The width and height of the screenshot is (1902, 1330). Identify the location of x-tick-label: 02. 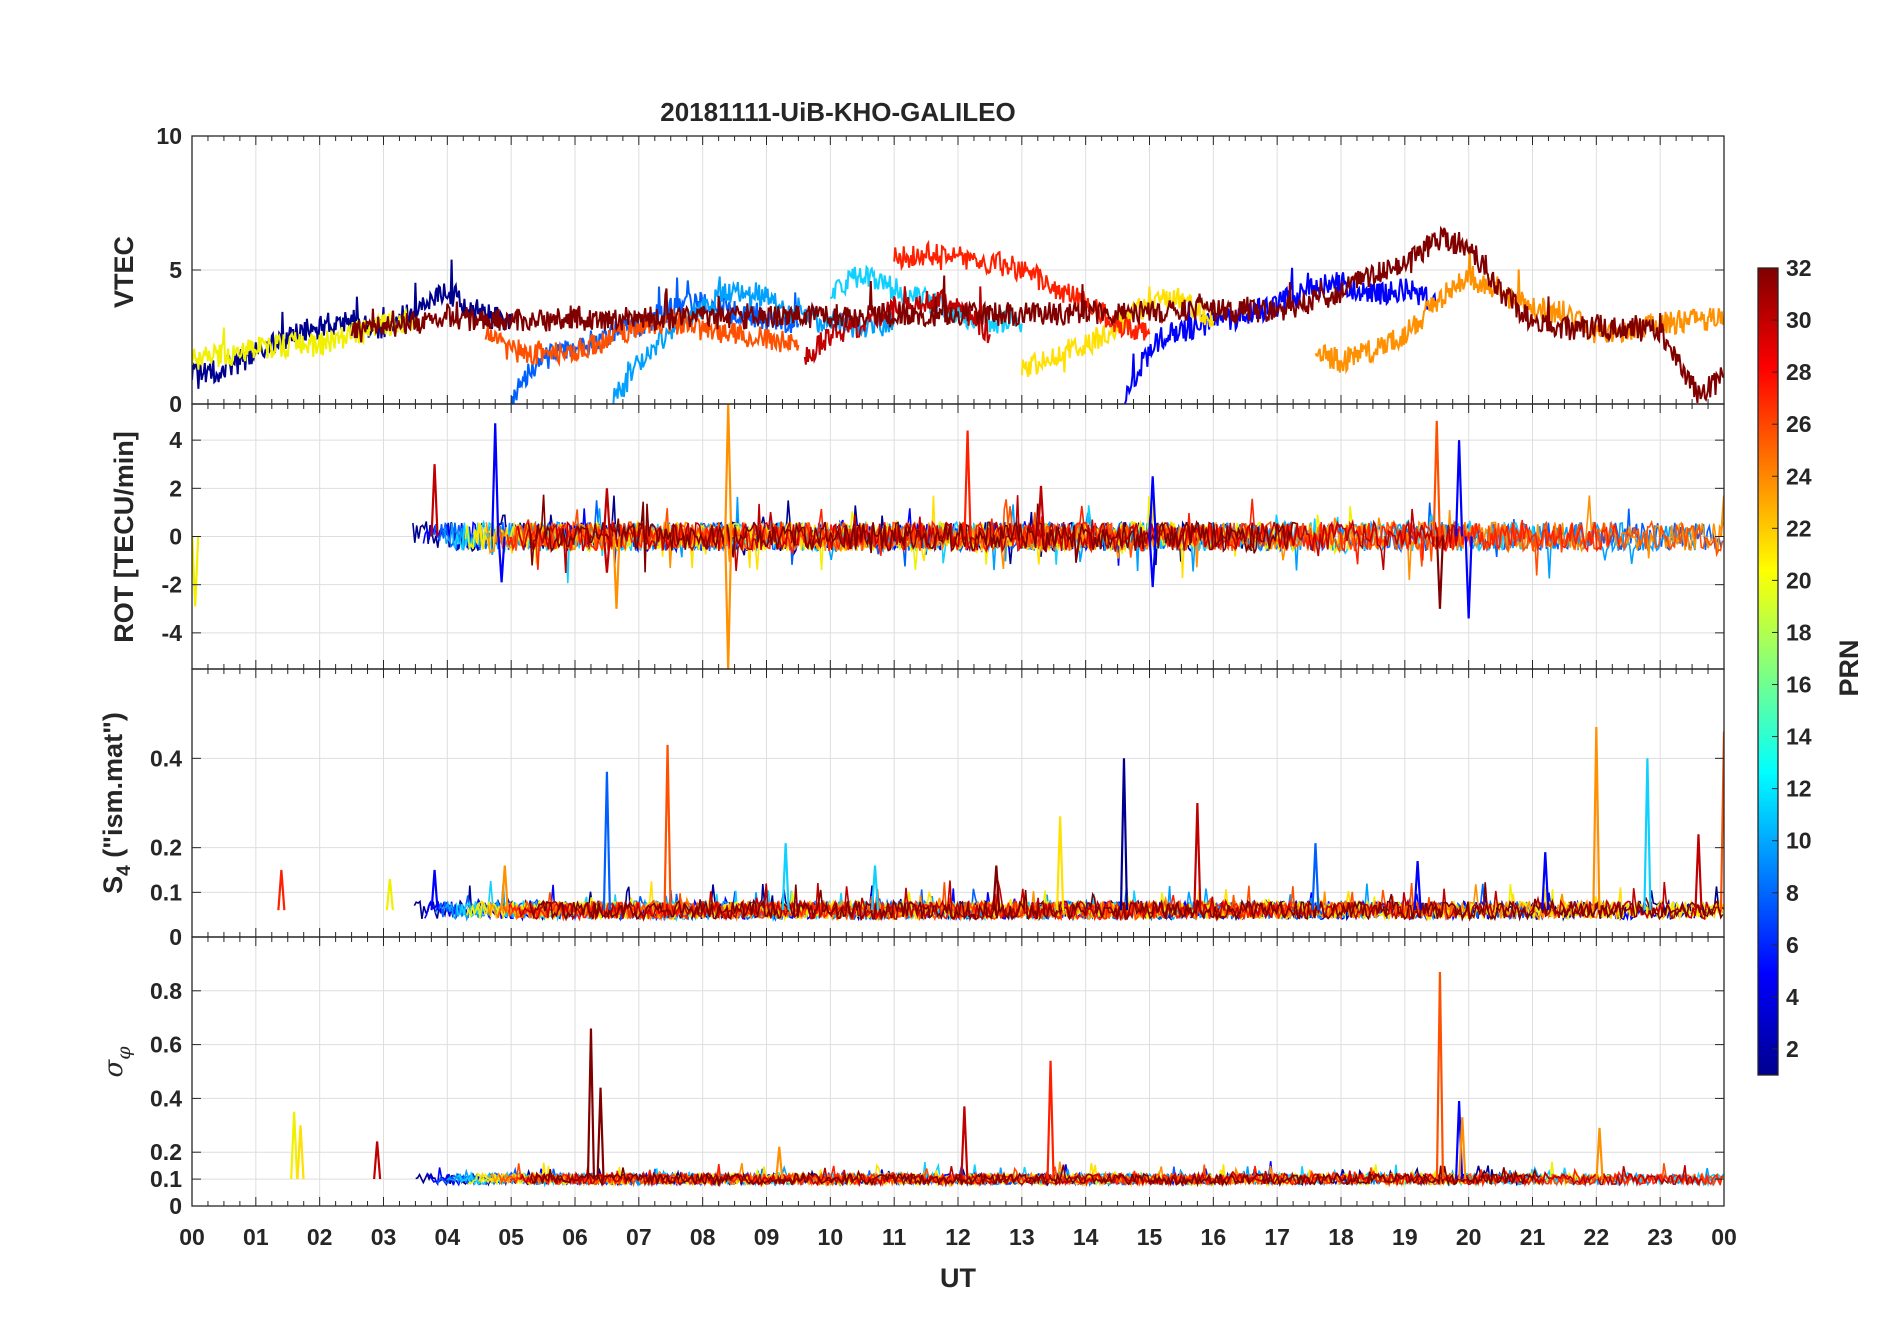
(320, 1237).